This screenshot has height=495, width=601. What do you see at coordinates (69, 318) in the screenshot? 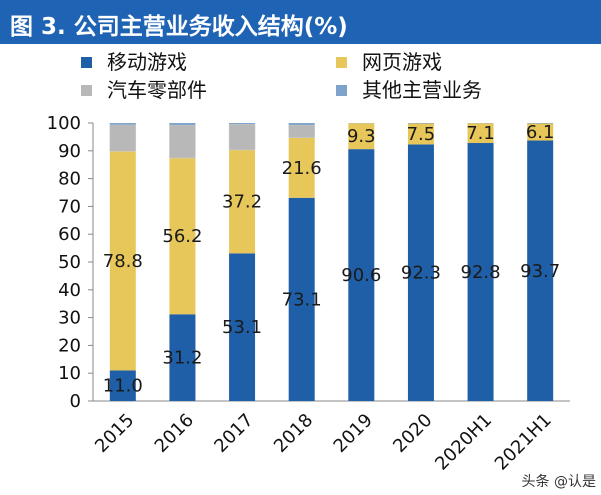
I see `y-tick-label: 30` at bounding box center [69, 318].